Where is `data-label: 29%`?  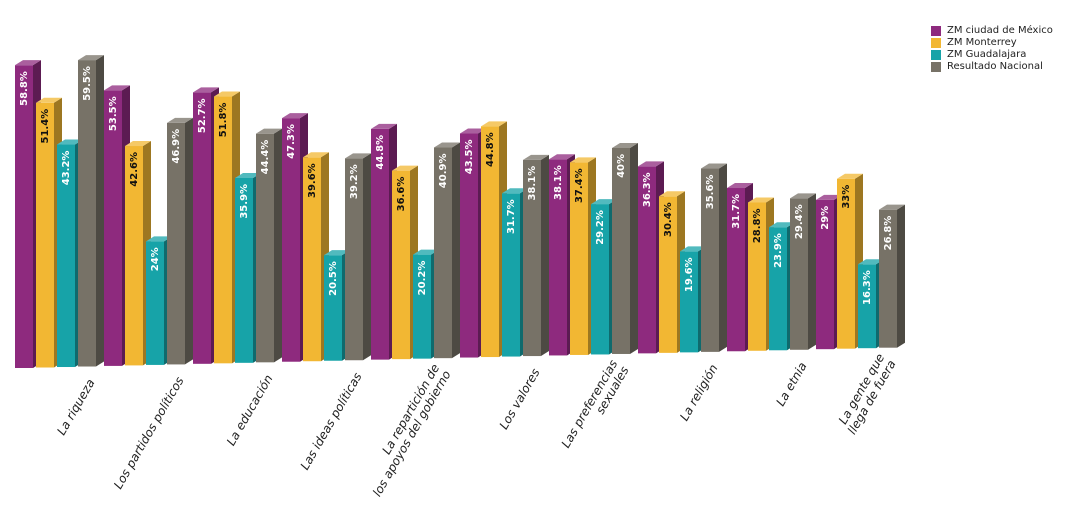 data-label: 29% is located at coordinates (825, 218).